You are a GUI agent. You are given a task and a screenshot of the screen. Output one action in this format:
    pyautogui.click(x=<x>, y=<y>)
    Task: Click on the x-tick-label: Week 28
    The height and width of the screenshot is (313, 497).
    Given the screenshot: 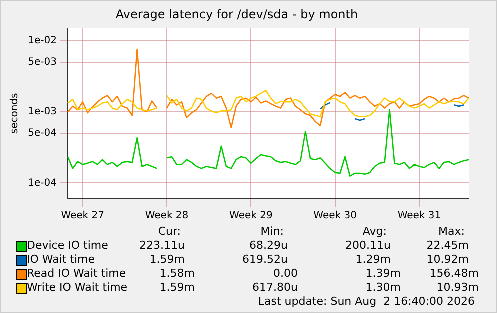 What is the action you would take?
    pyautogui.click(x=167, y=216)
    